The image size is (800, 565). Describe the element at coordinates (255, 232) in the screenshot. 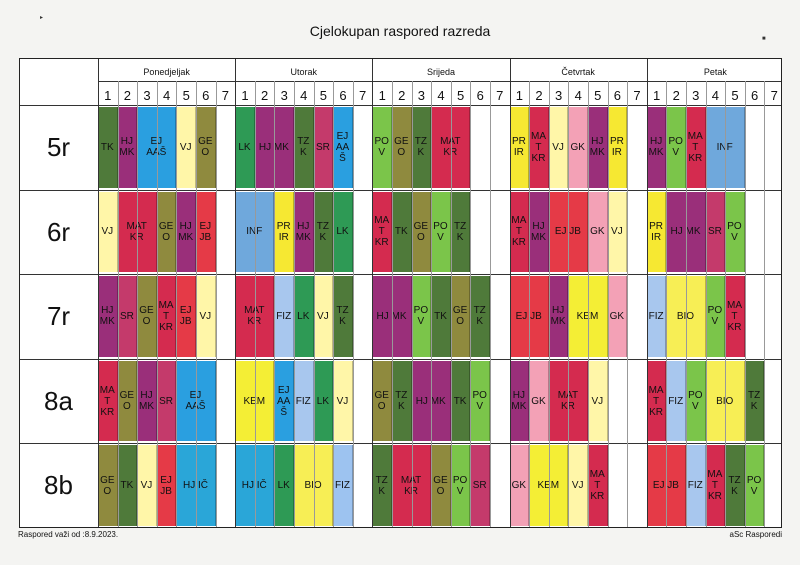

I see `lesson-cell: INF` at that location.